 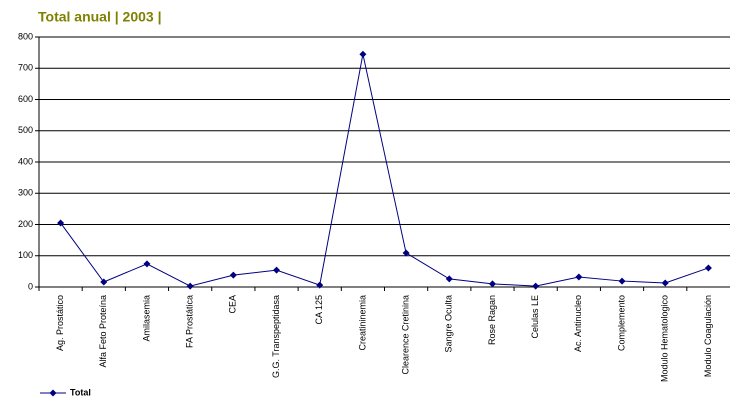 What do you see at coordinates (708, 336) in the screenshot?
I see `x-tick-label: Modulo Coagulación` at bounding box center [708, 336].